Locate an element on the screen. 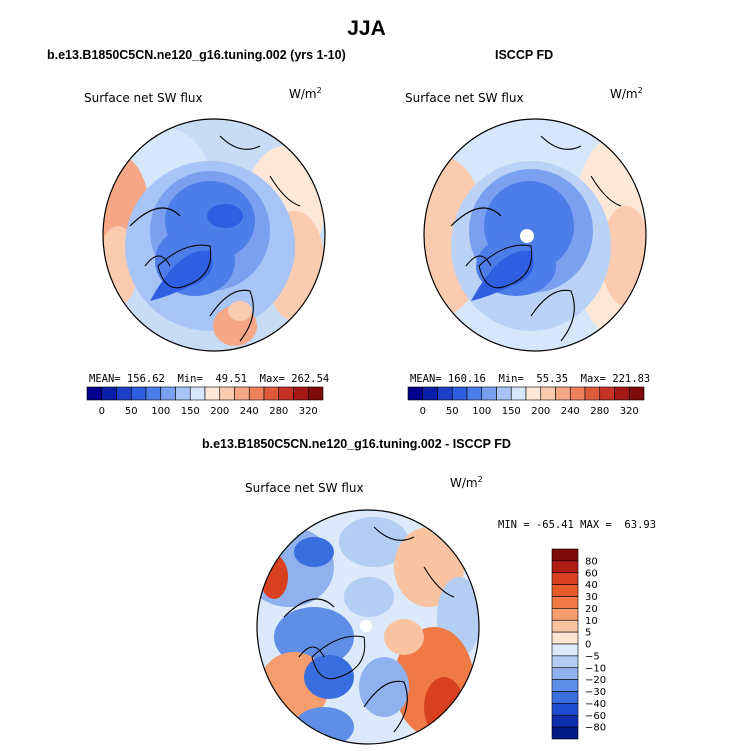 This screenshot has height=751, width=733. panel-2-header: ISCCP FD is located at coordinates (524, 55).